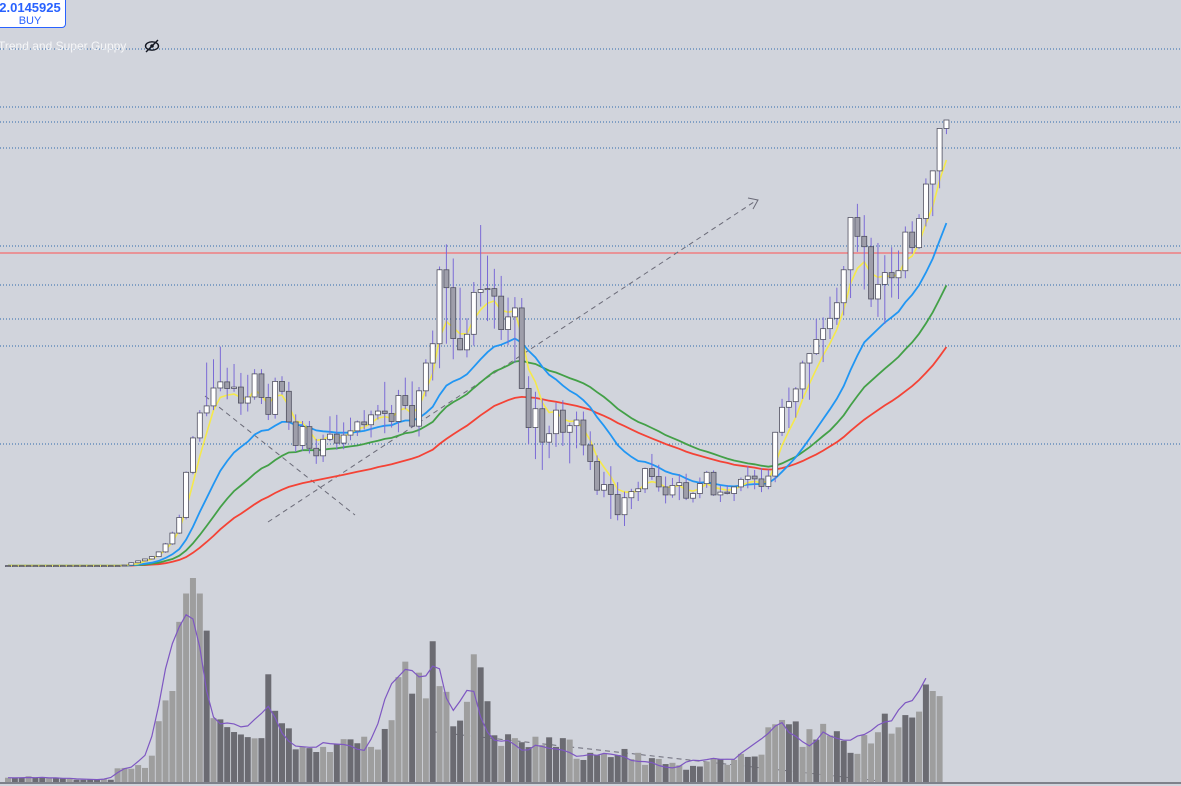 This screenshot has height=786, width=1181. I want to click on buy-button: 2.0145925 BUY, so click(33, 14).